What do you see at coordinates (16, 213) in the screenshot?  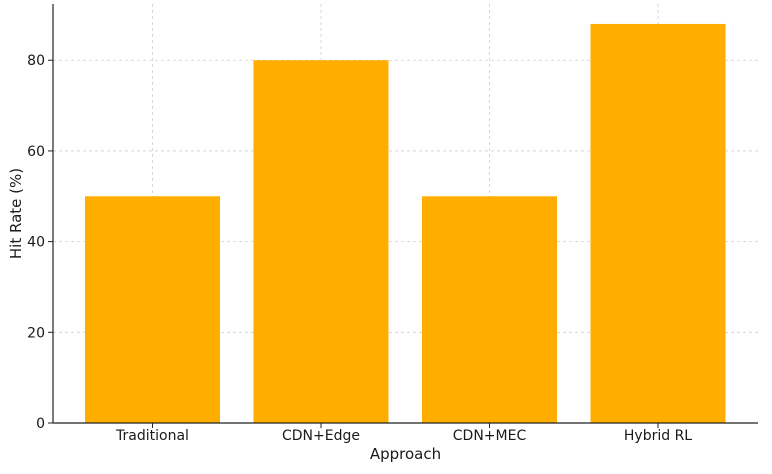 I see `y-axis-label: Hit Rate (%)` at bounding box center [16, 213].